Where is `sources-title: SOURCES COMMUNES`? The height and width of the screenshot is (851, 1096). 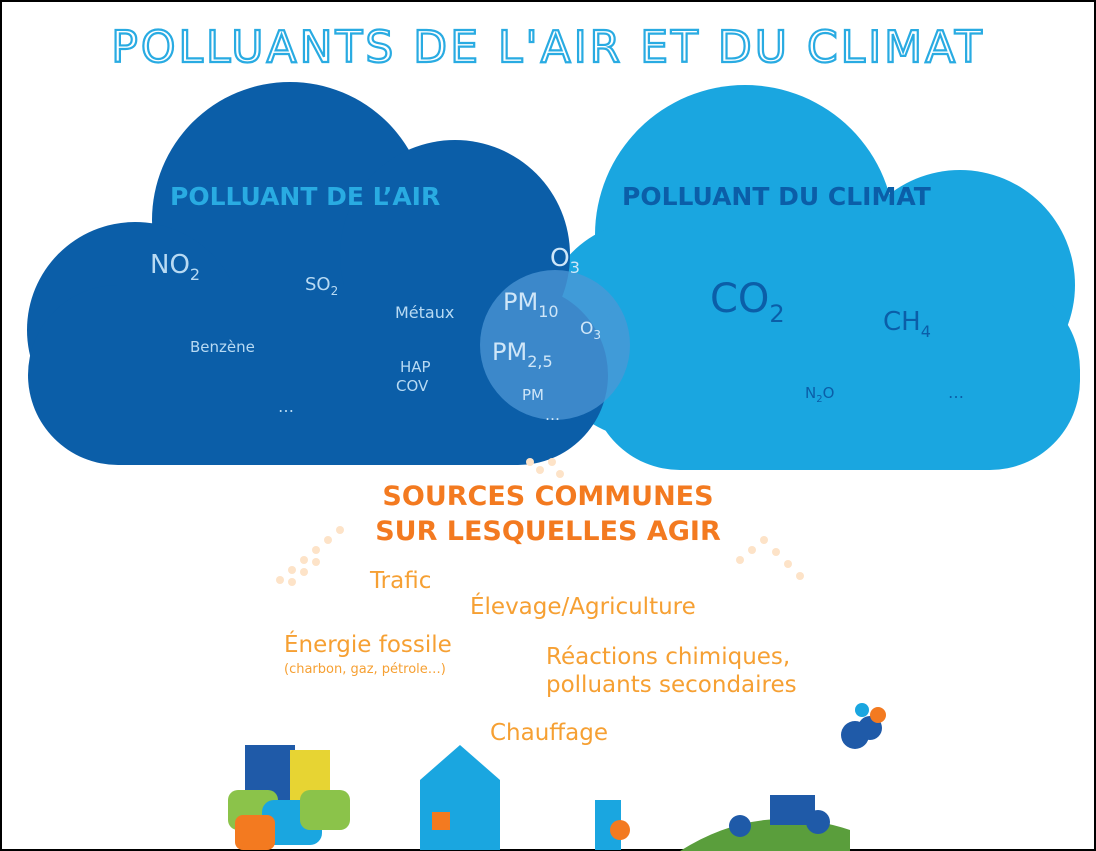 sources-title: SOURCES COMMUNES is located at coordinates (547, 496).